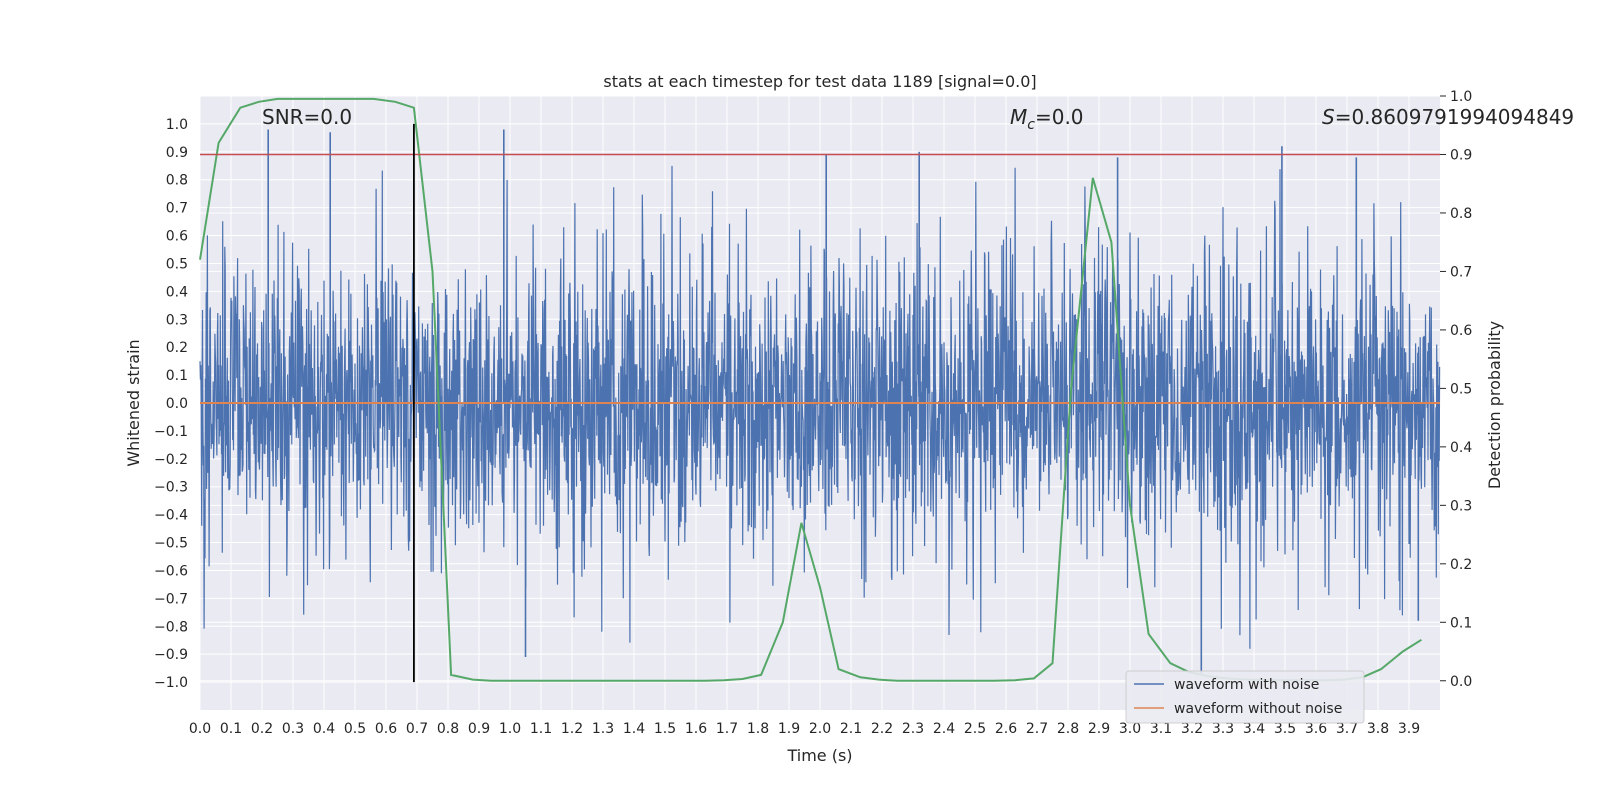 The height and width of the screenshot is (800, 1600). Describe the element at coordinates (541, 729) in the screenshot. I see `x-tick-label: 1.1` at that location.